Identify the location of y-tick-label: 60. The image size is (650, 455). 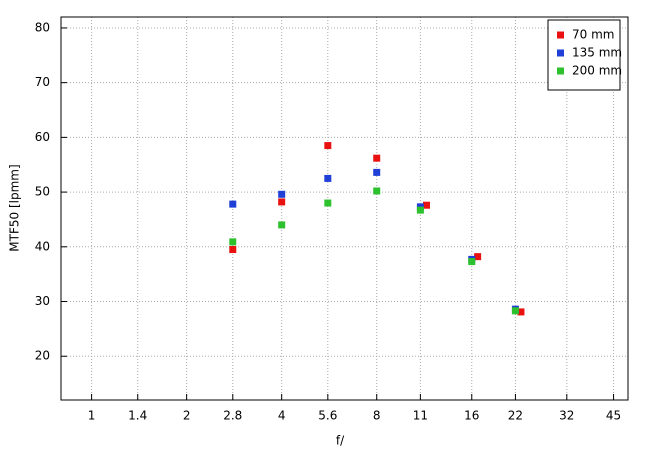
(42, 137).